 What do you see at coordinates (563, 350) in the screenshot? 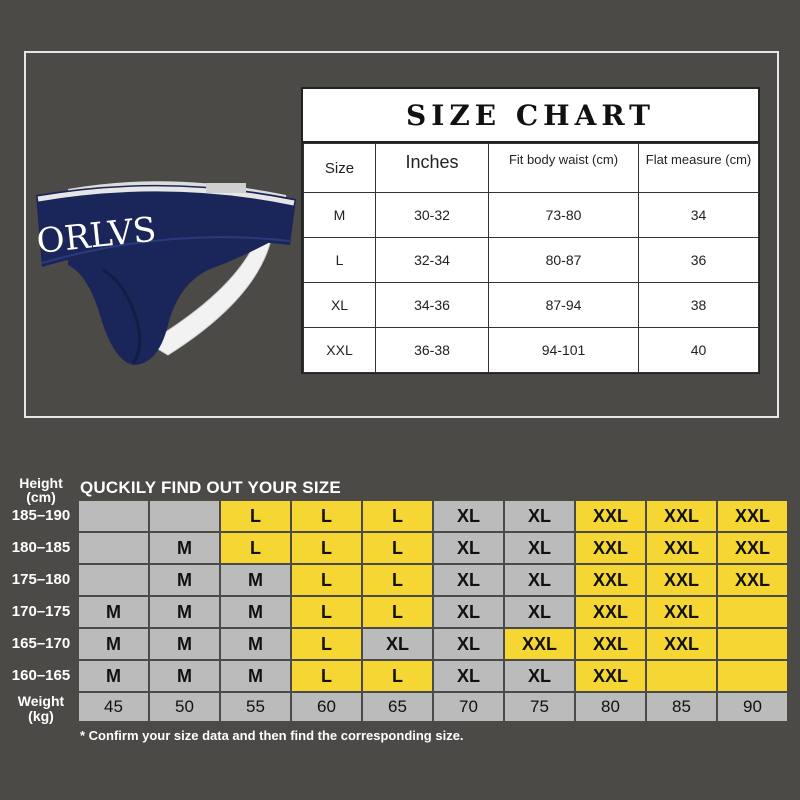
I see `cell-fit-waist: 94-101` at bounding box center [563, 350].